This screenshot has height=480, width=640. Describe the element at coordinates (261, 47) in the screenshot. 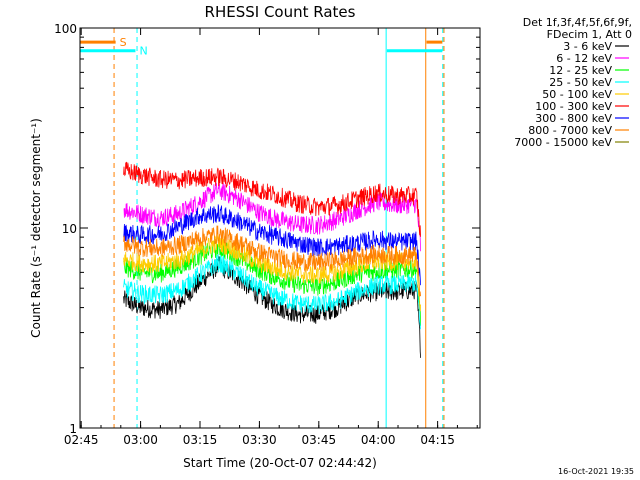

I see `attenuator-bars: SN` at that location.